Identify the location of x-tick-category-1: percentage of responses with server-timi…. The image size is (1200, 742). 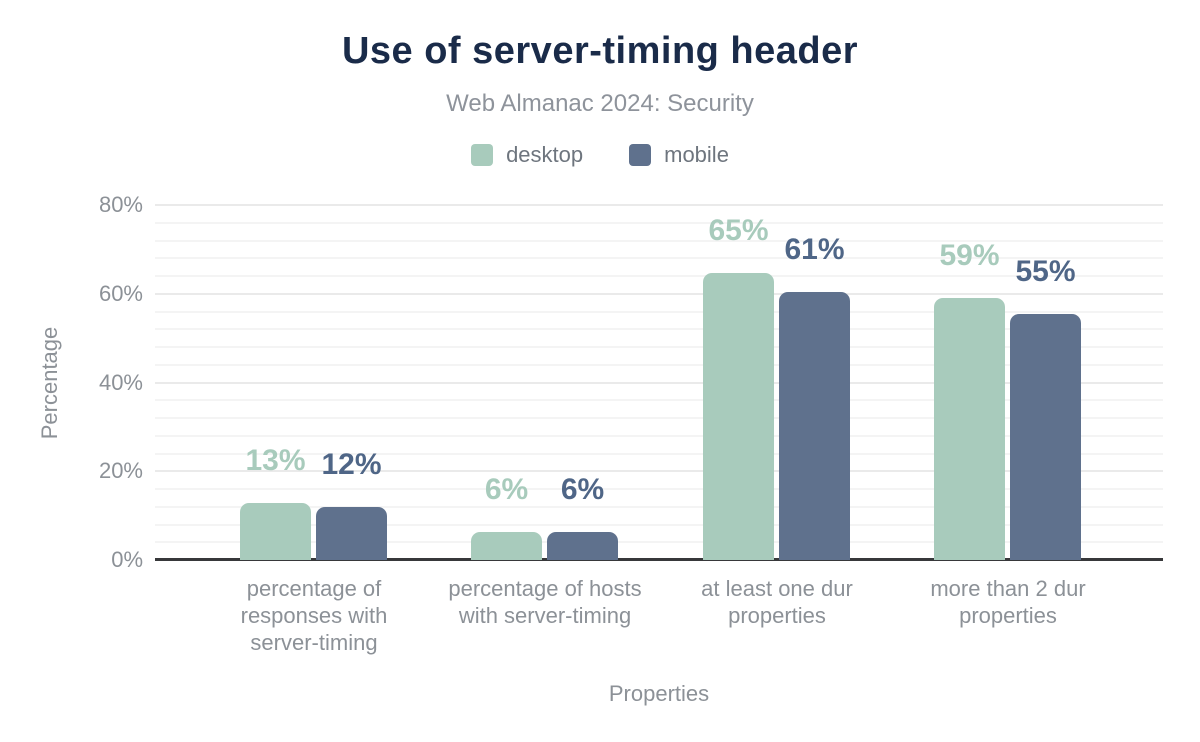
(314, 615).